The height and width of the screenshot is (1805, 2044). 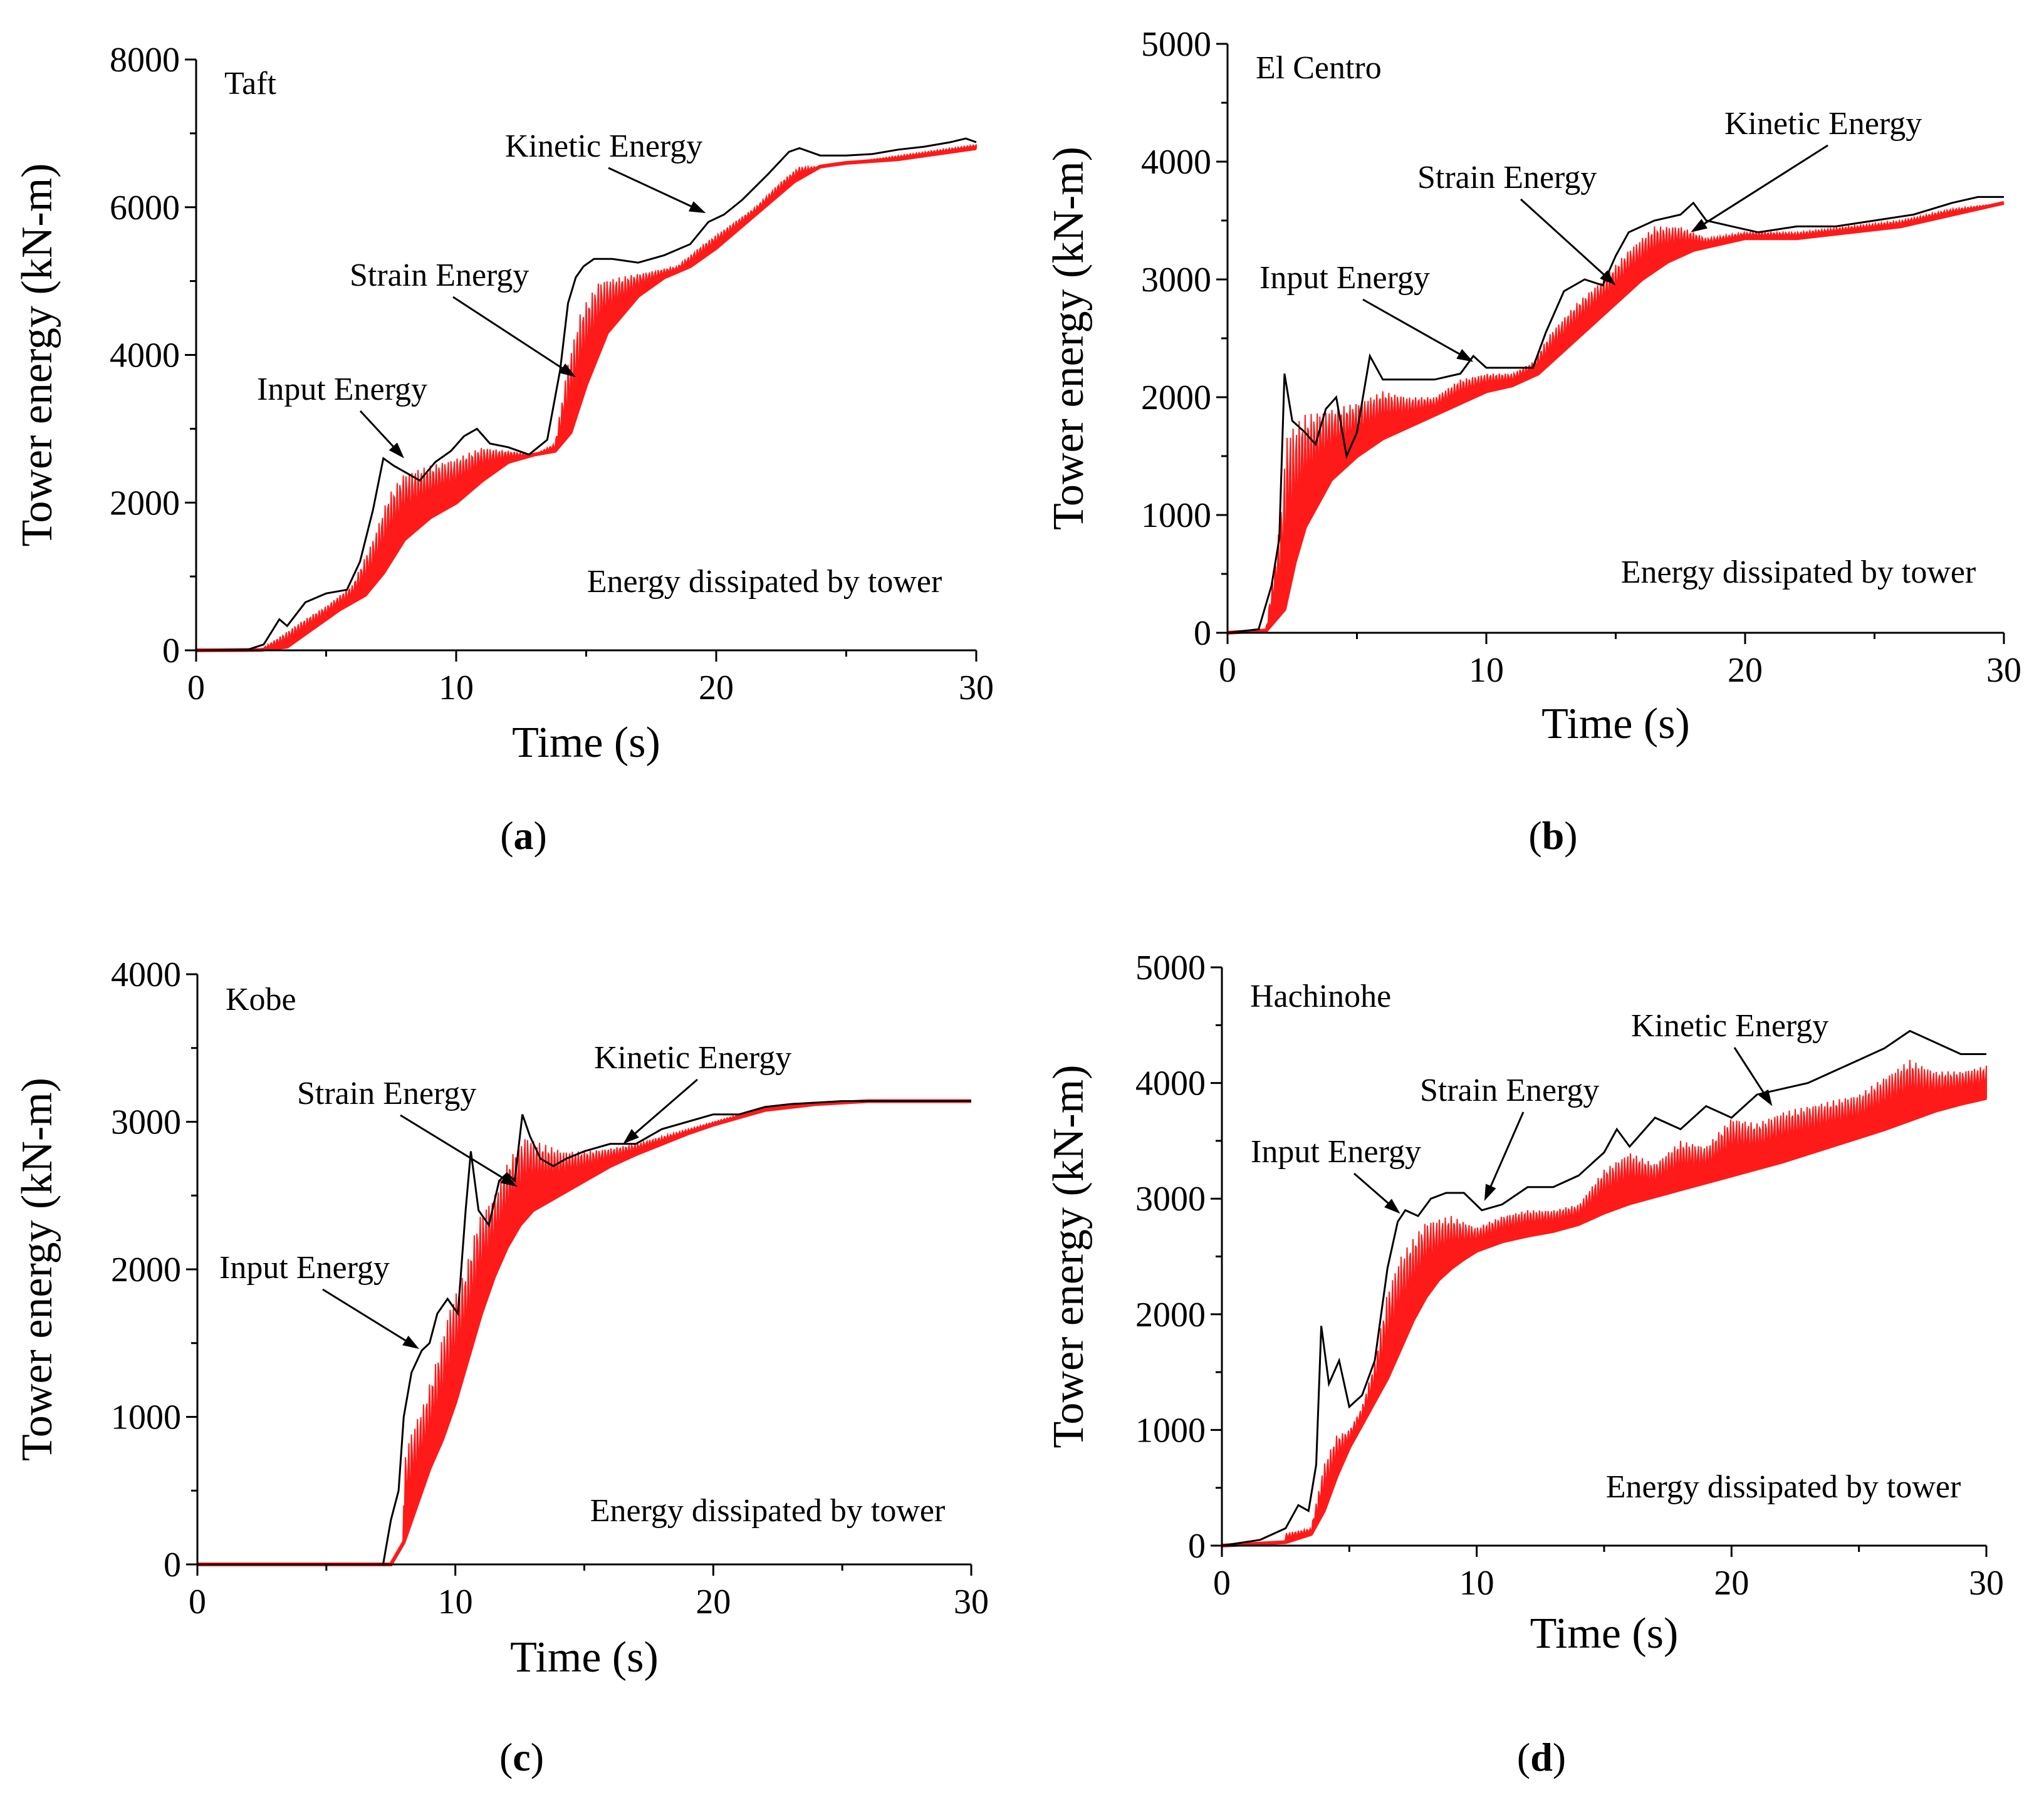 I want to click on panel-letter: (a), so click(x=523, y=836).